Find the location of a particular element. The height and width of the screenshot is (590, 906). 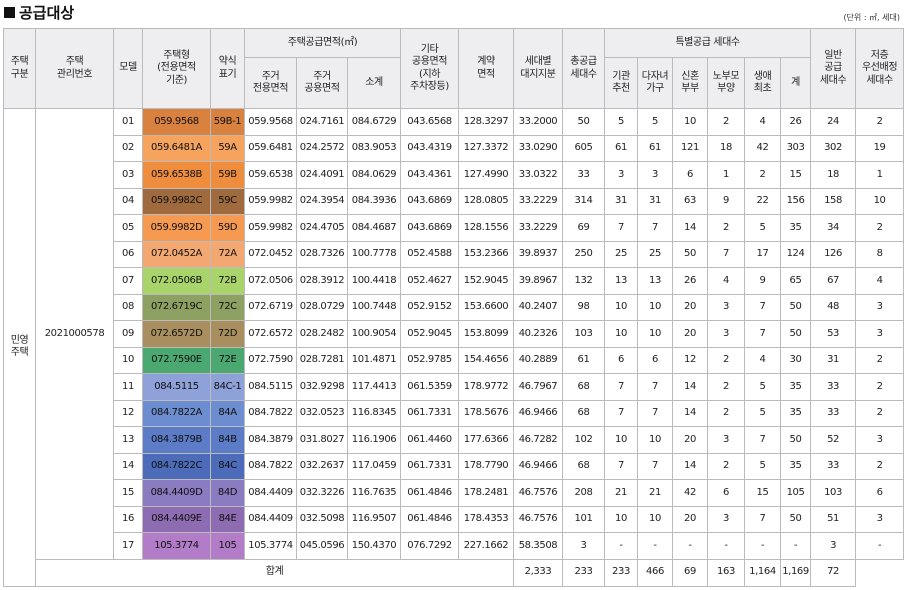

data-cell: 33.2229 is located at coordinates (538, 228).